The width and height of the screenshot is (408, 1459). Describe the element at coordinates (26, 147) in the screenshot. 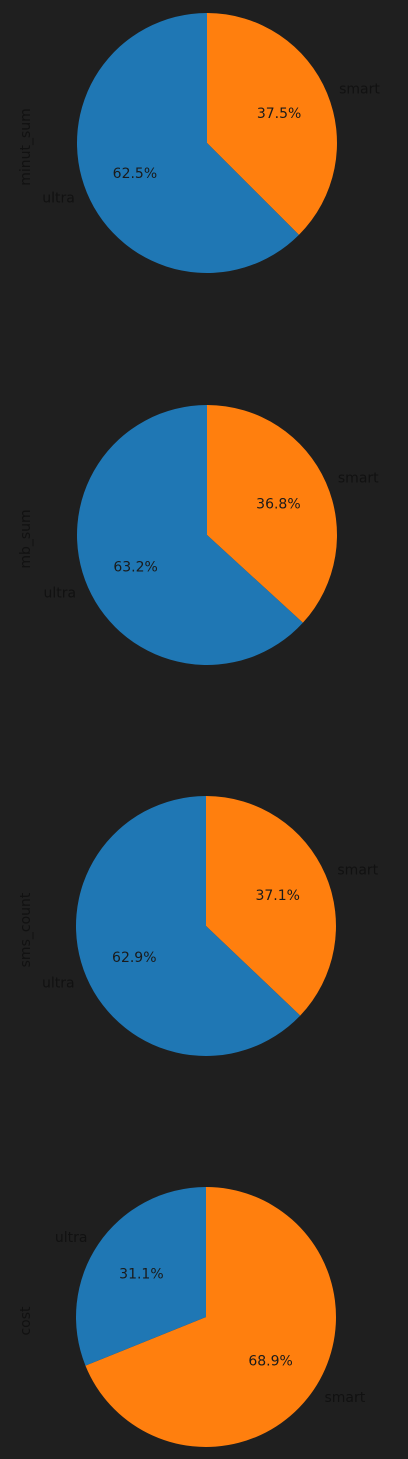

I see `y-axis-label: minut_sum` at that location.